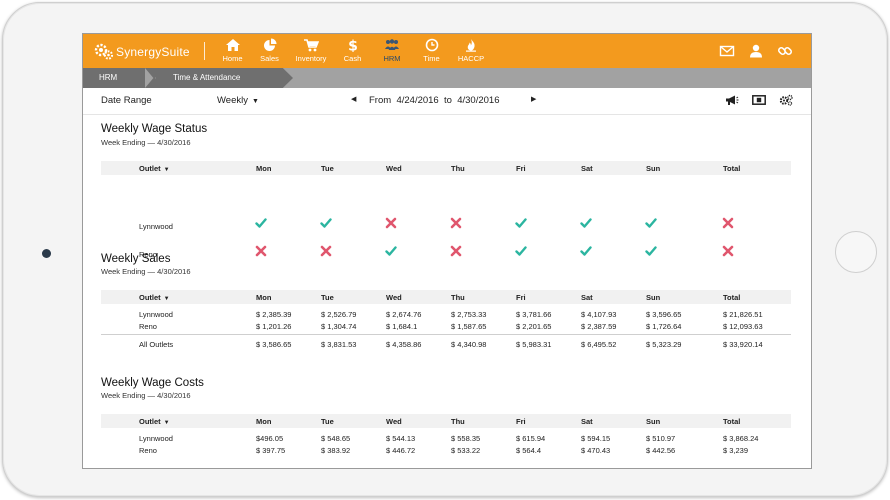 This screenshot has width=890, height=500. I want to click on mail-icon, so click(727, 51).